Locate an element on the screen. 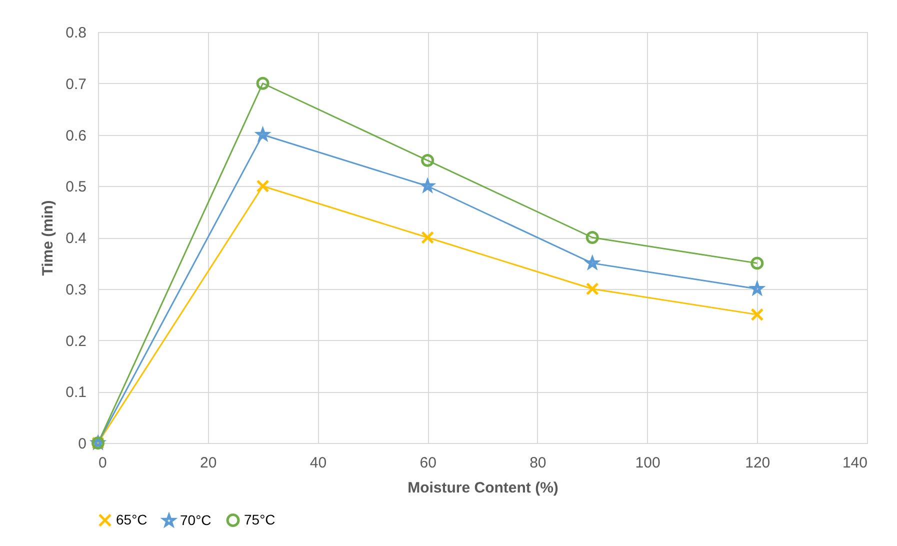 This screenshot has width=897, height=546. x-axis-title: Moisture Content (%) is located at coordinates (483, 488).